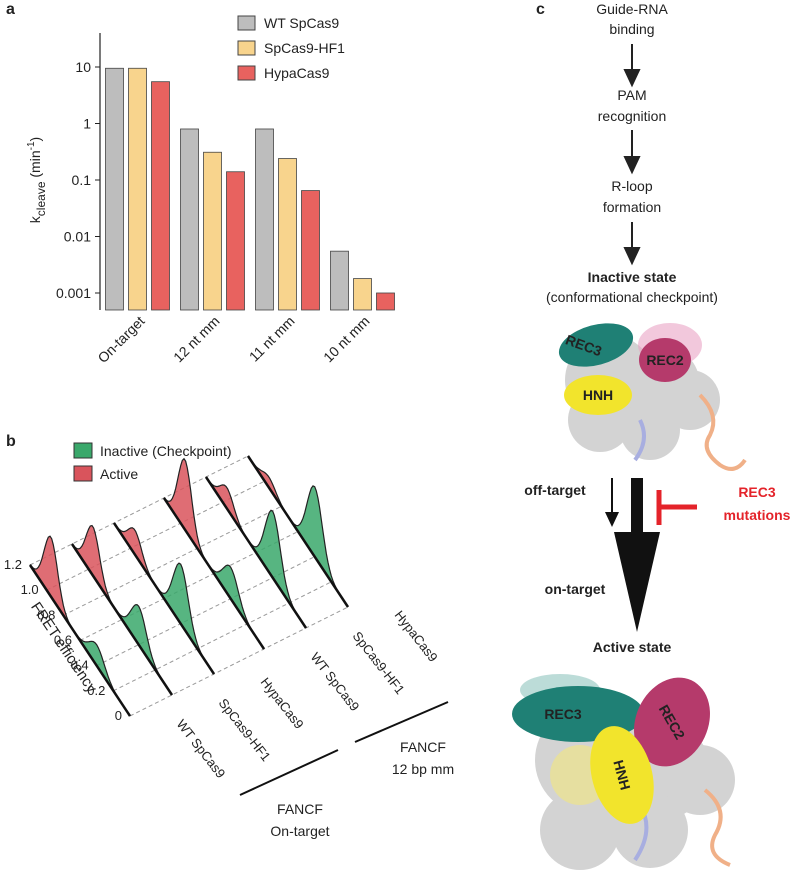 Image resolution: width=800 pixels, height=878 pixels. What do you see at coordinates (304, 48) in the screenshot?
I see `legend-label: SpCas9-HF1` at bounding box center [304, 48].